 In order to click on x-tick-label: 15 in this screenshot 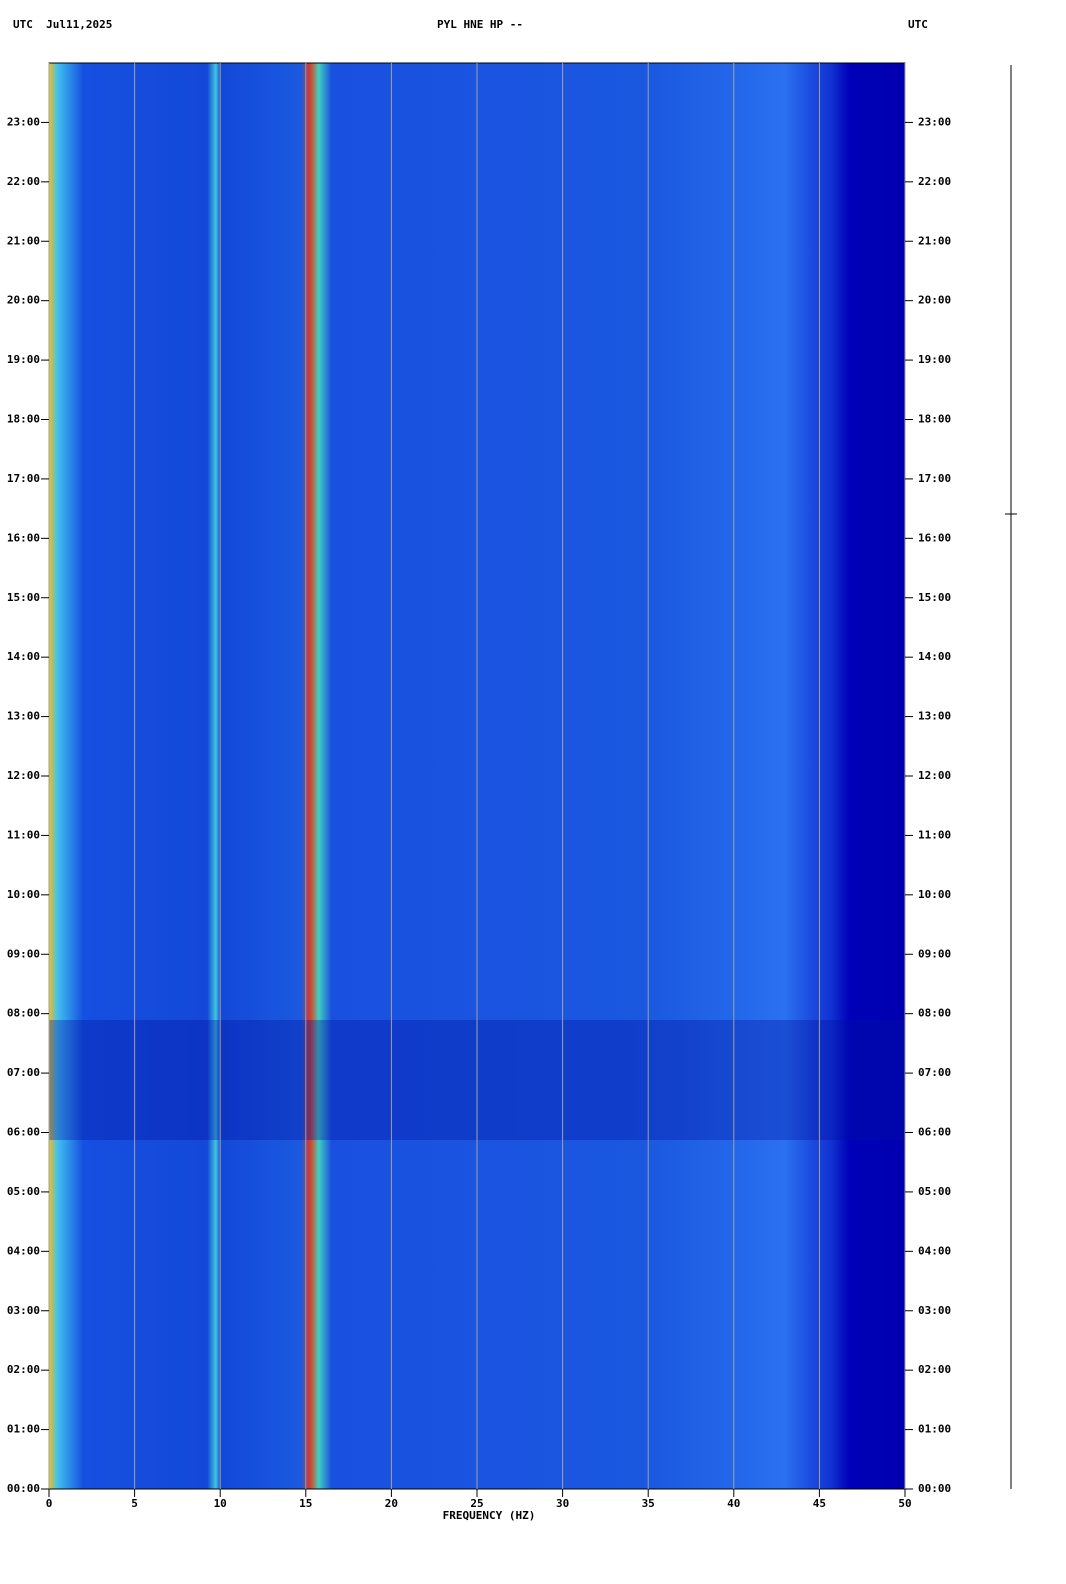, I will do `click(305, 1503)`.